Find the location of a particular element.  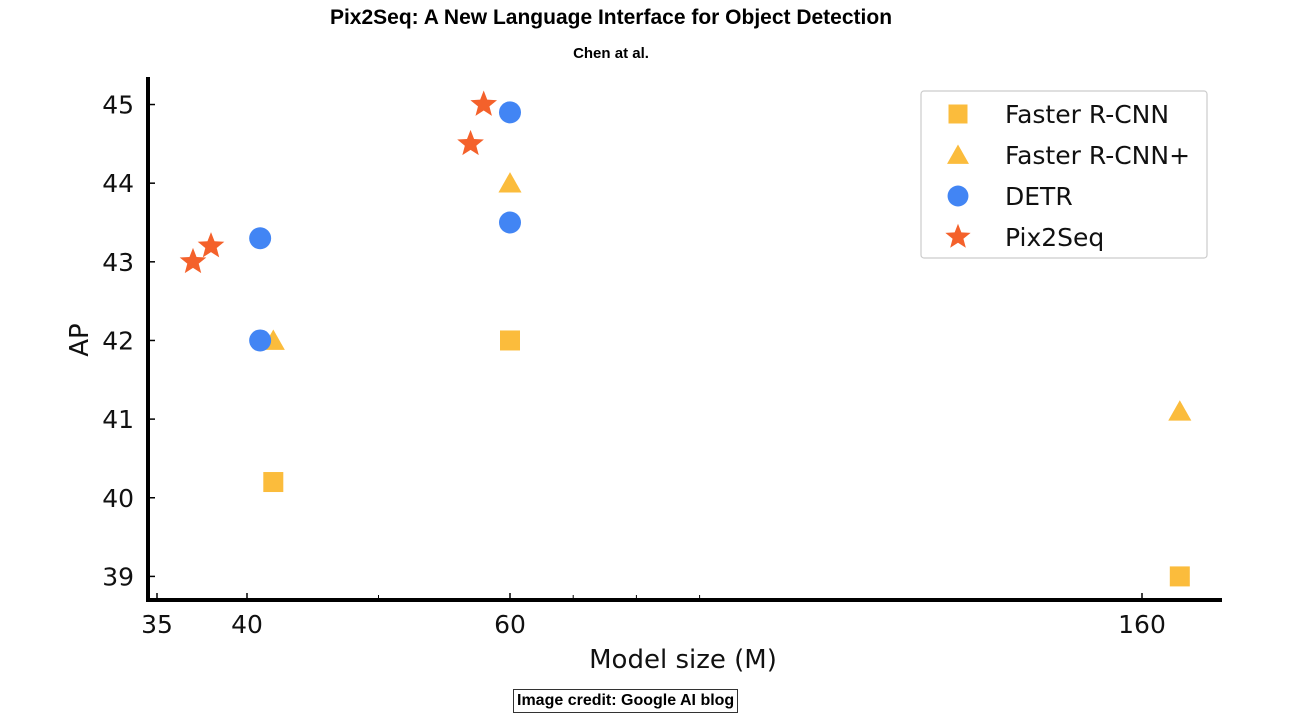

legend: Faster R-CNN Faster R-CNN+ DETR Pix2Seq is located at coordinates (1064, 174).